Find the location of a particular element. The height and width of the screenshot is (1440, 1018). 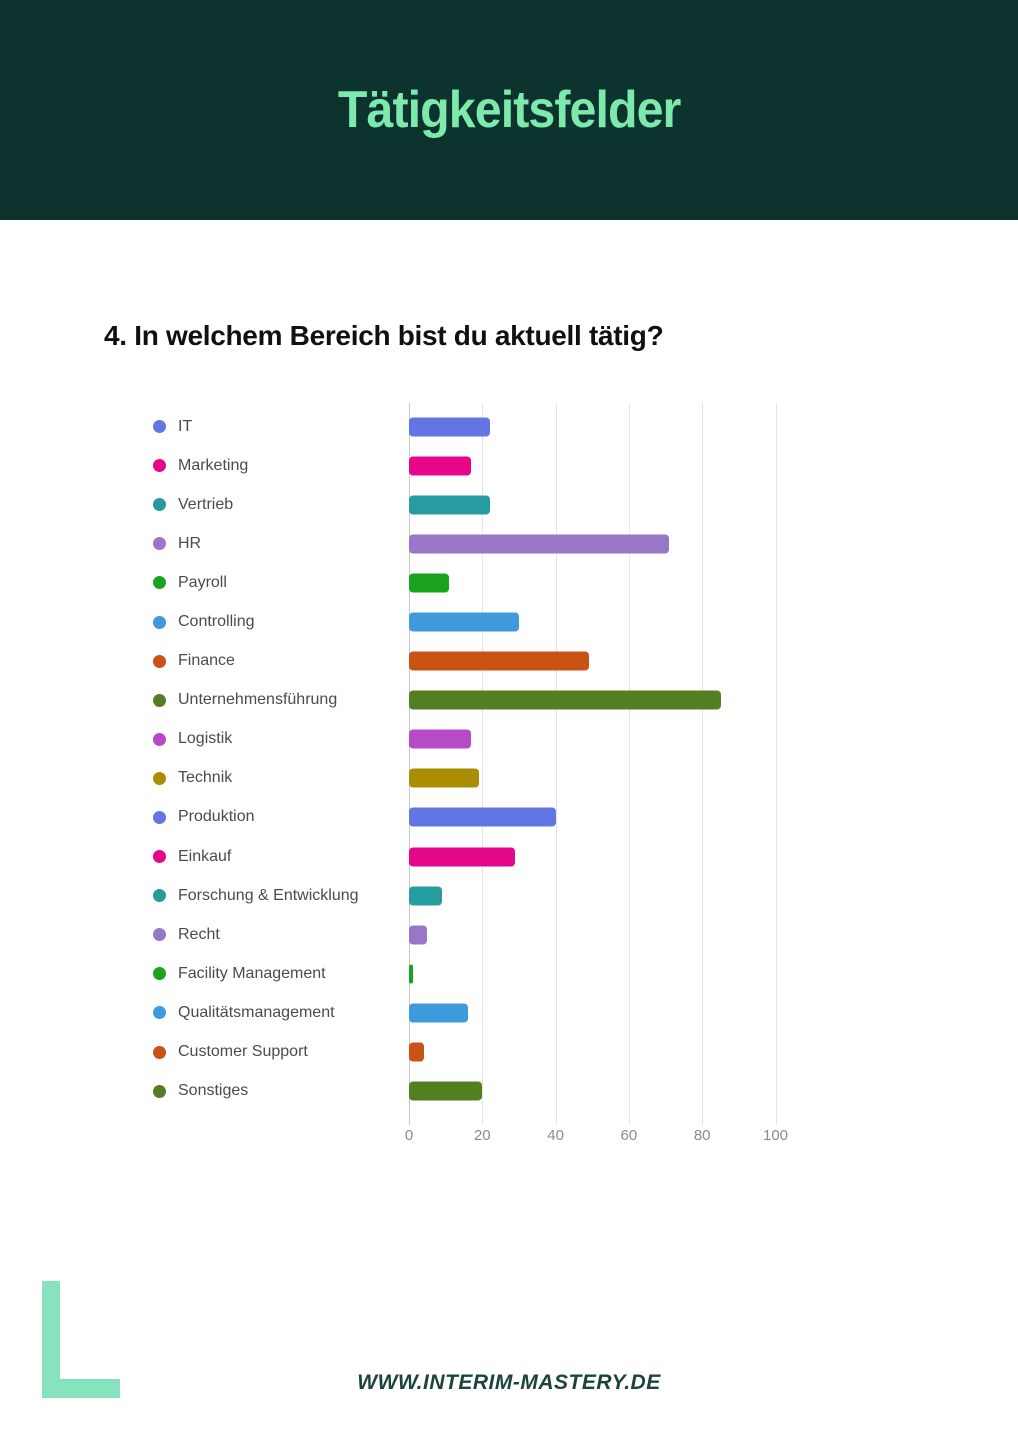

page-title: Tätigkeitsfelder is located at coordinates (509, 110).